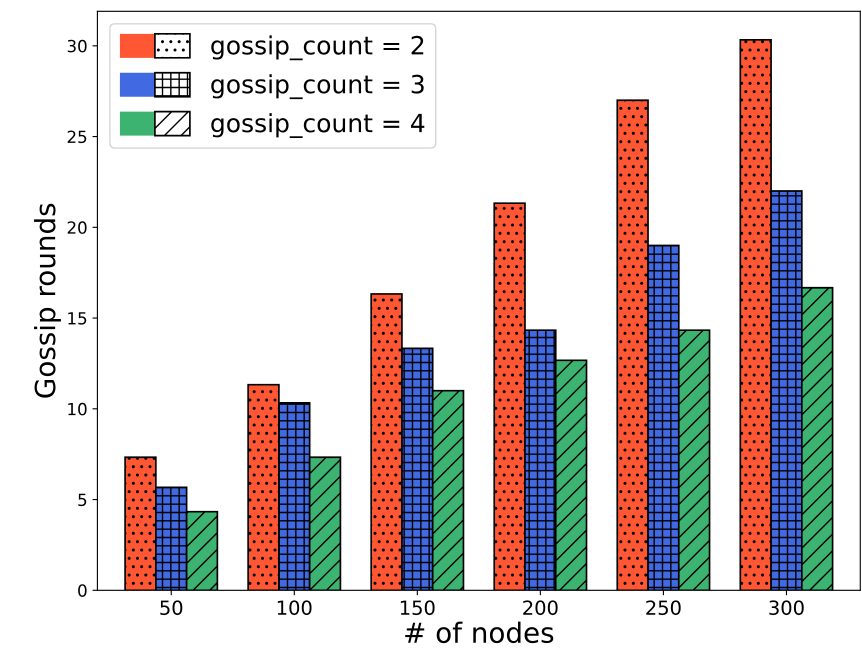  Describe the element at coordinates (77, 409) in the screenshot. I see `y-tick-label: 10` at that location.